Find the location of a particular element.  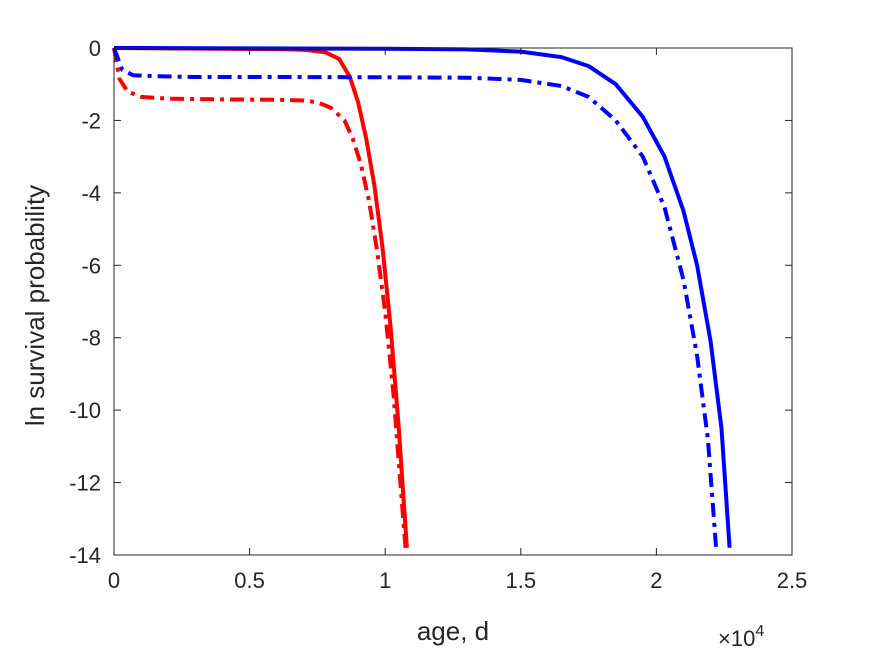

y-tick-label: -4 is located at coordinates (91, 193).